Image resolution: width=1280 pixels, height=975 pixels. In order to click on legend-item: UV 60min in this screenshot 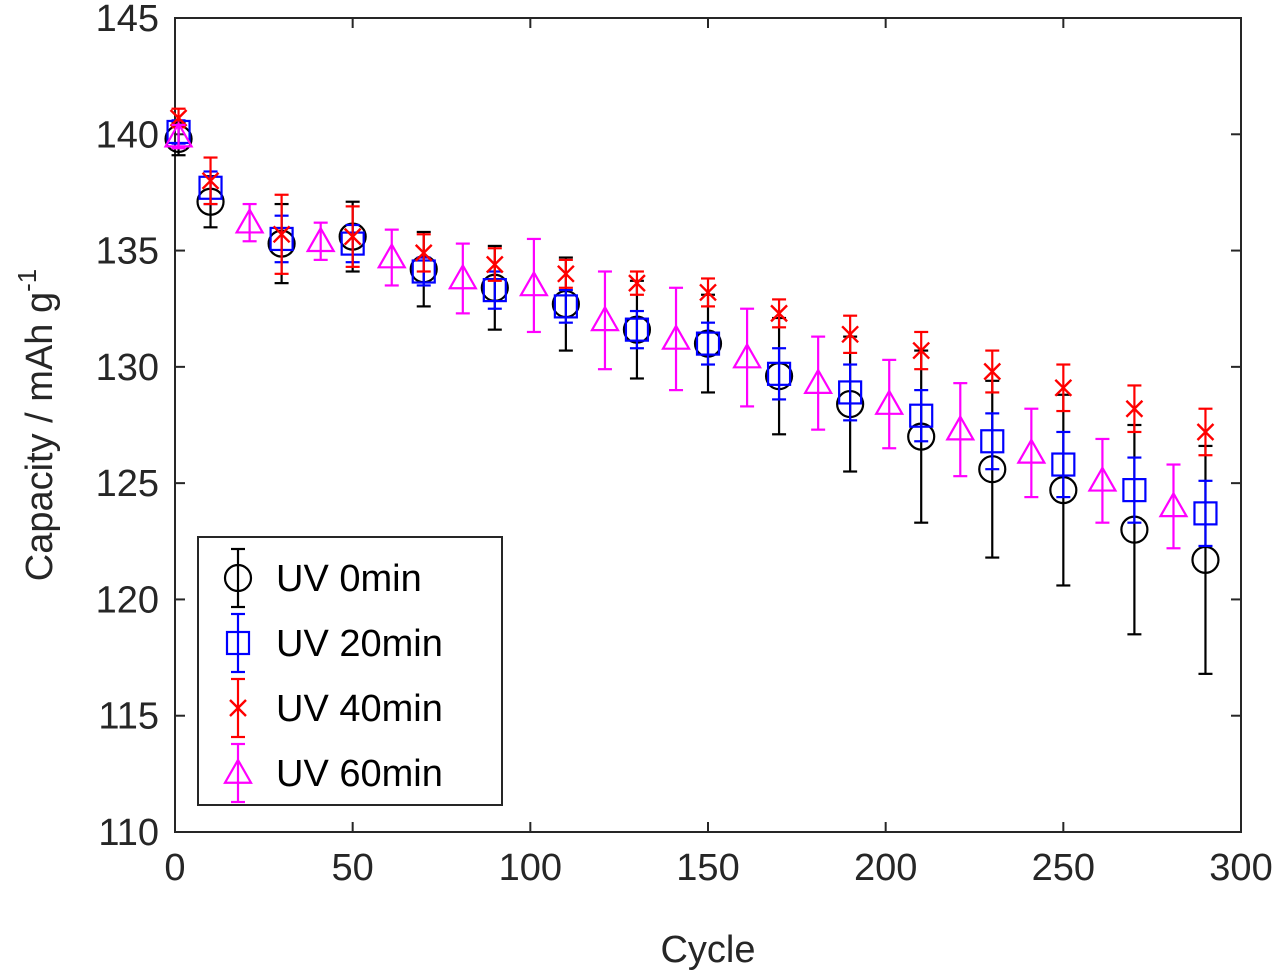, I will do `click(333, 773)`.